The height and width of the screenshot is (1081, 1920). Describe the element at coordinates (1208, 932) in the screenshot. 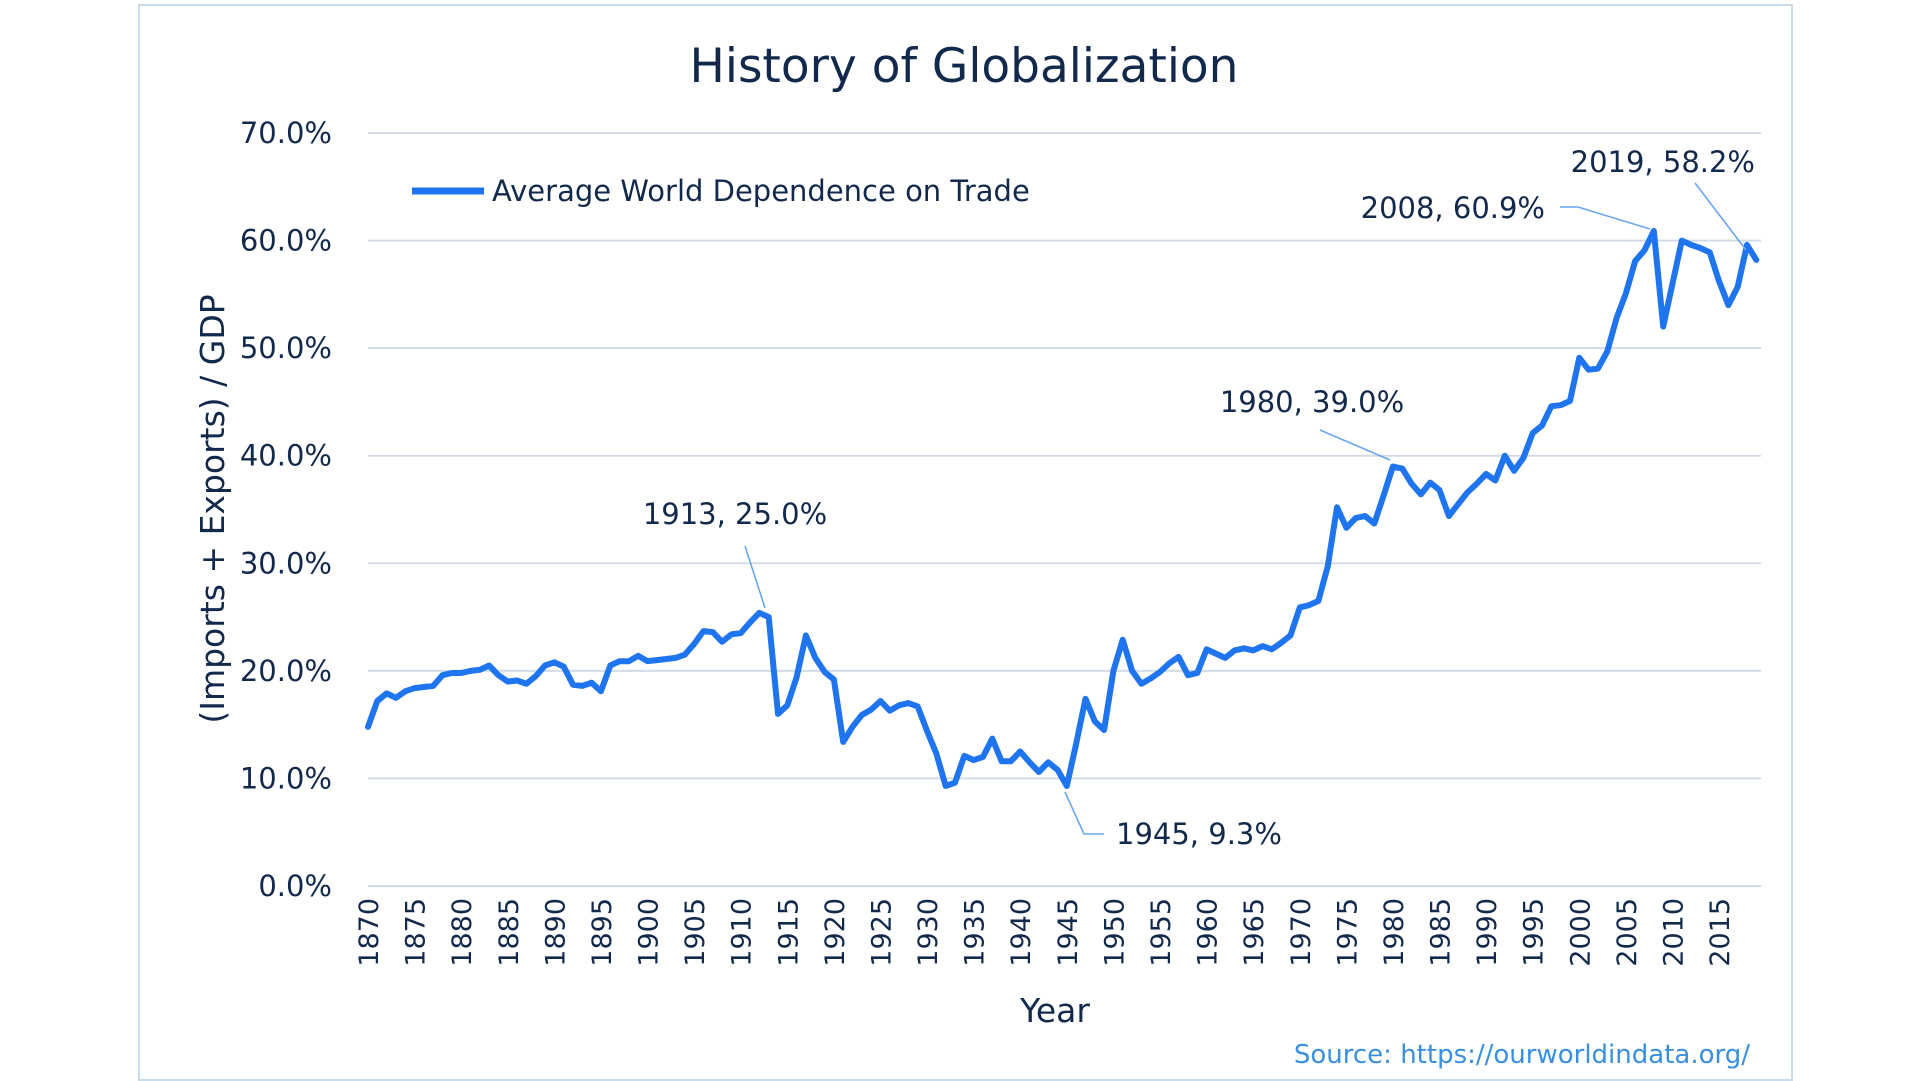

I see `x-tick-label: 1960` at that location.